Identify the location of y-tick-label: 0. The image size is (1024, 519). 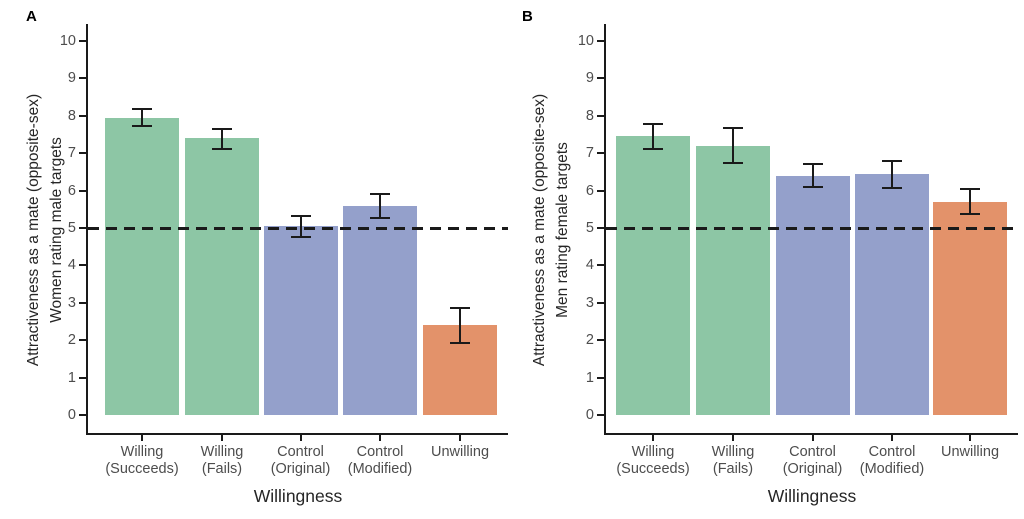
(71, 415).